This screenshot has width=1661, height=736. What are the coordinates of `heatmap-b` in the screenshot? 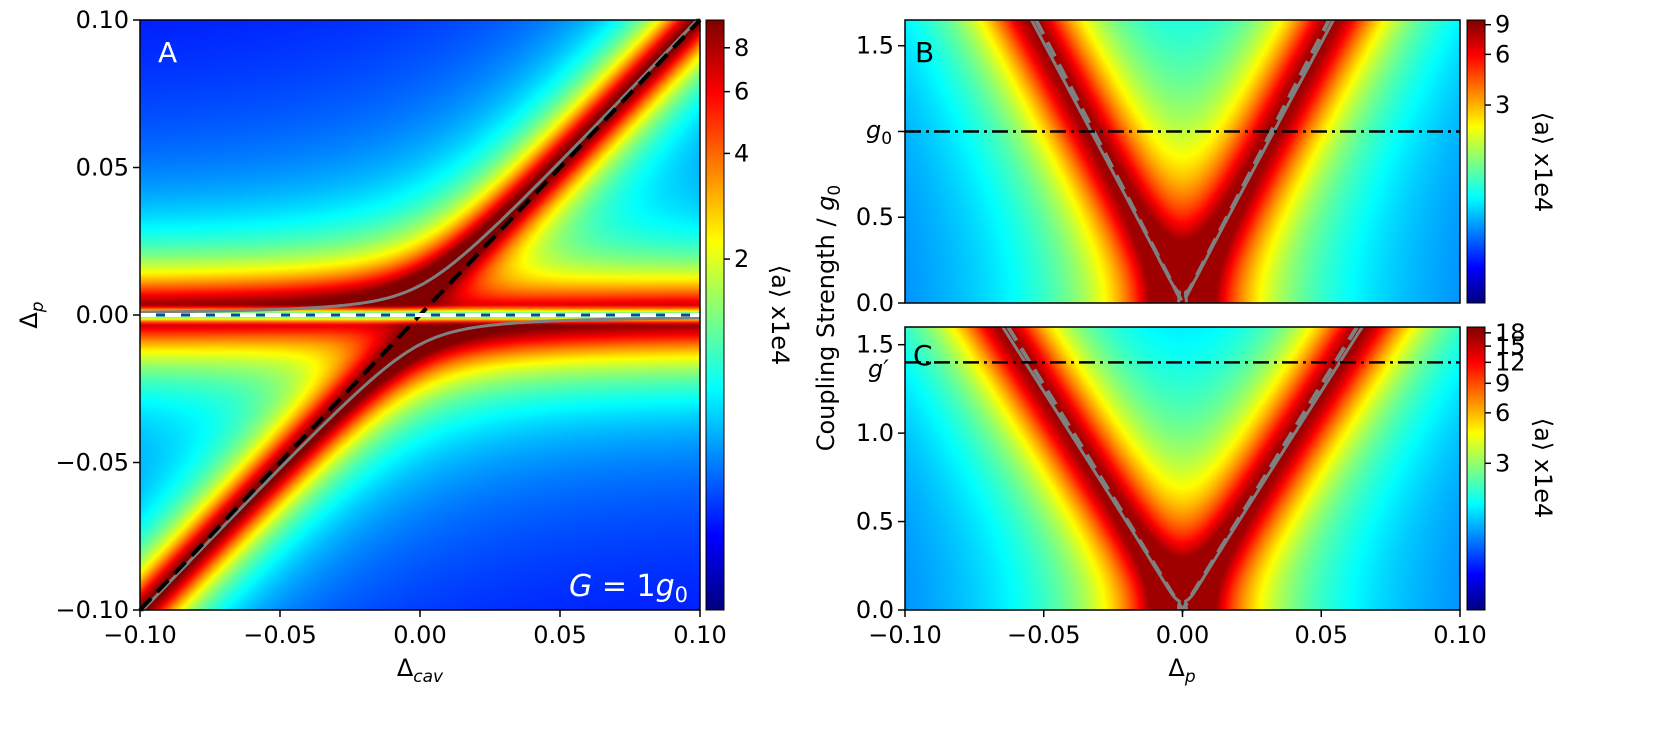 It's located at (1182, 161).